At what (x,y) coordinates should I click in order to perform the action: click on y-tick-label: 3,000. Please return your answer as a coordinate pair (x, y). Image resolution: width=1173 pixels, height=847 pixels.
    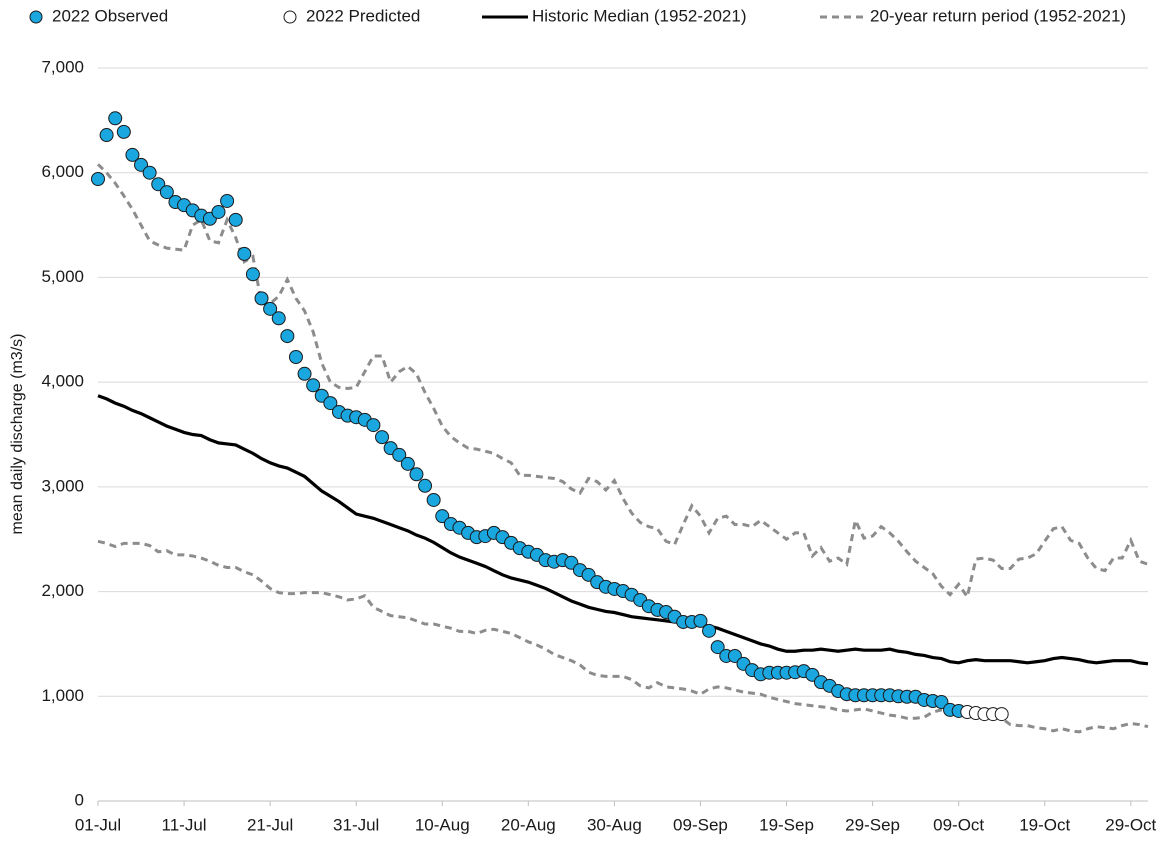
    Looking at the image, I should click on (62, 485).